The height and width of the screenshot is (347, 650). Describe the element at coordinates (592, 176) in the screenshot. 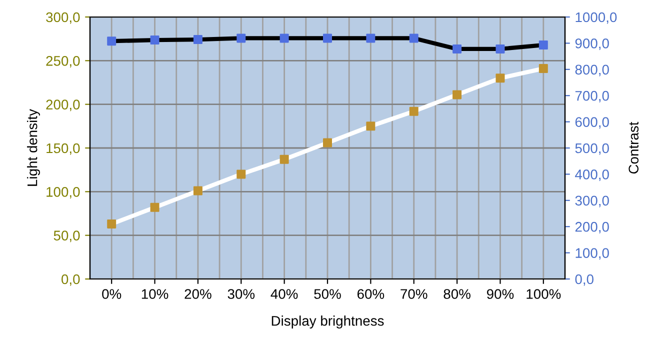

I see `y2-tick-label: 400,0` at that location.